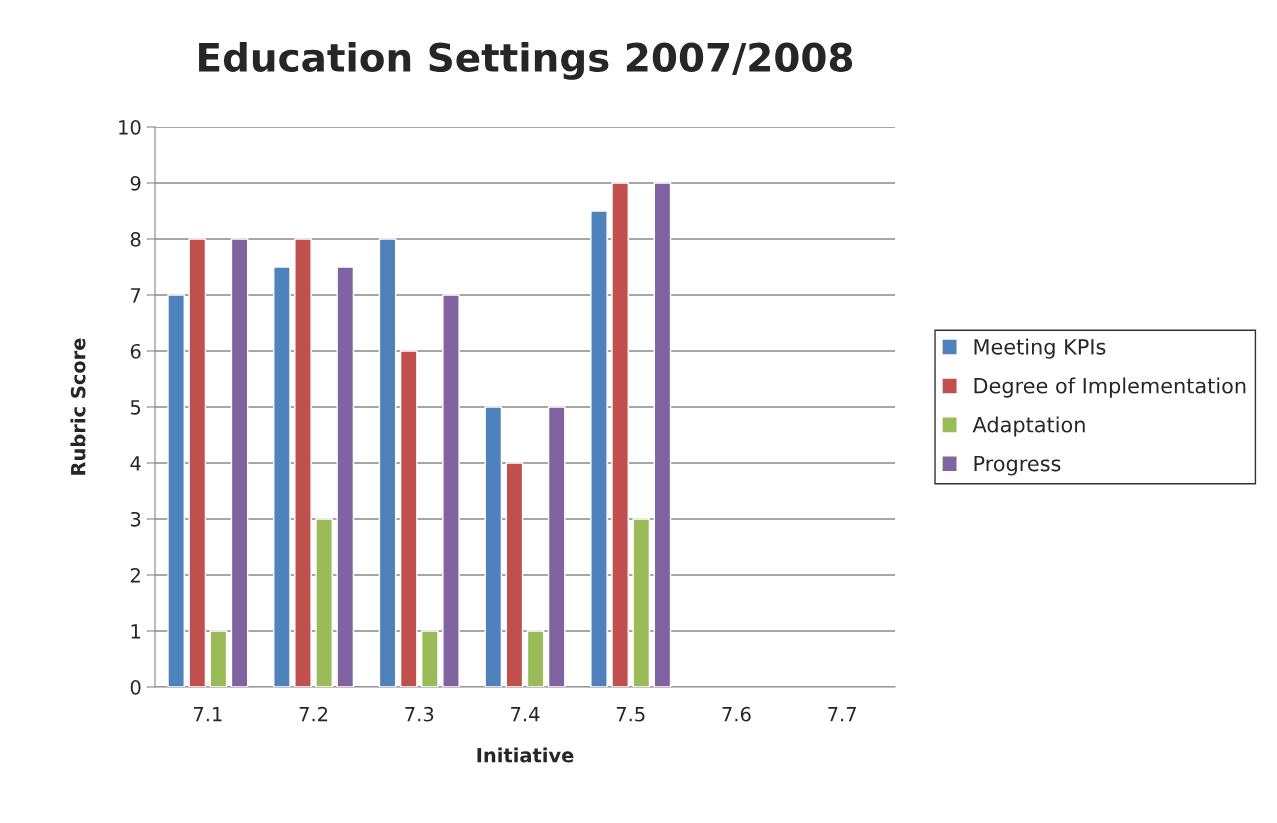  Describe the element at coordinates (1040, 348) in the screenshot. I see `legend-label: Meeting KPIs` at that location.